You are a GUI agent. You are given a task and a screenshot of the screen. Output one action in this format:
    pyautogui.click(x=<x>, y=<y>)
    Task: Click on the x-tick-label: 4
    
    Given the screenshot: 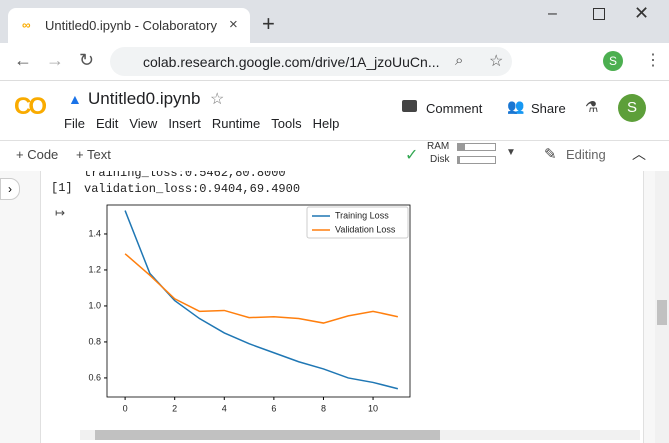 What is the action you would take?
    pyautogui.click(x=224, y=408)
    